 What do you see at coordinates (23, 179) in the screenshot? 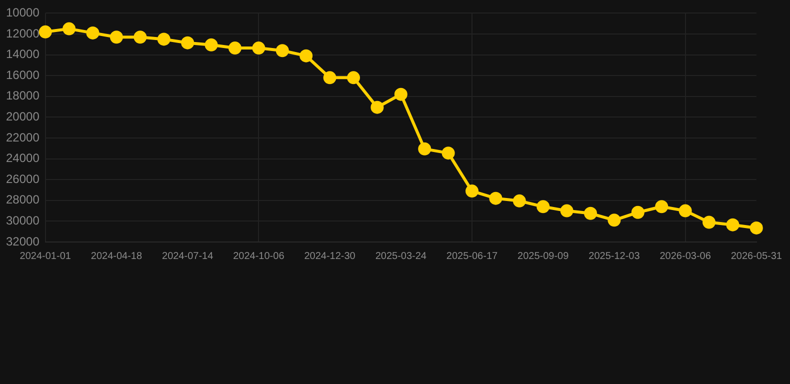
I see `y-tick-label: 26000` at bounding box center [23, 179].